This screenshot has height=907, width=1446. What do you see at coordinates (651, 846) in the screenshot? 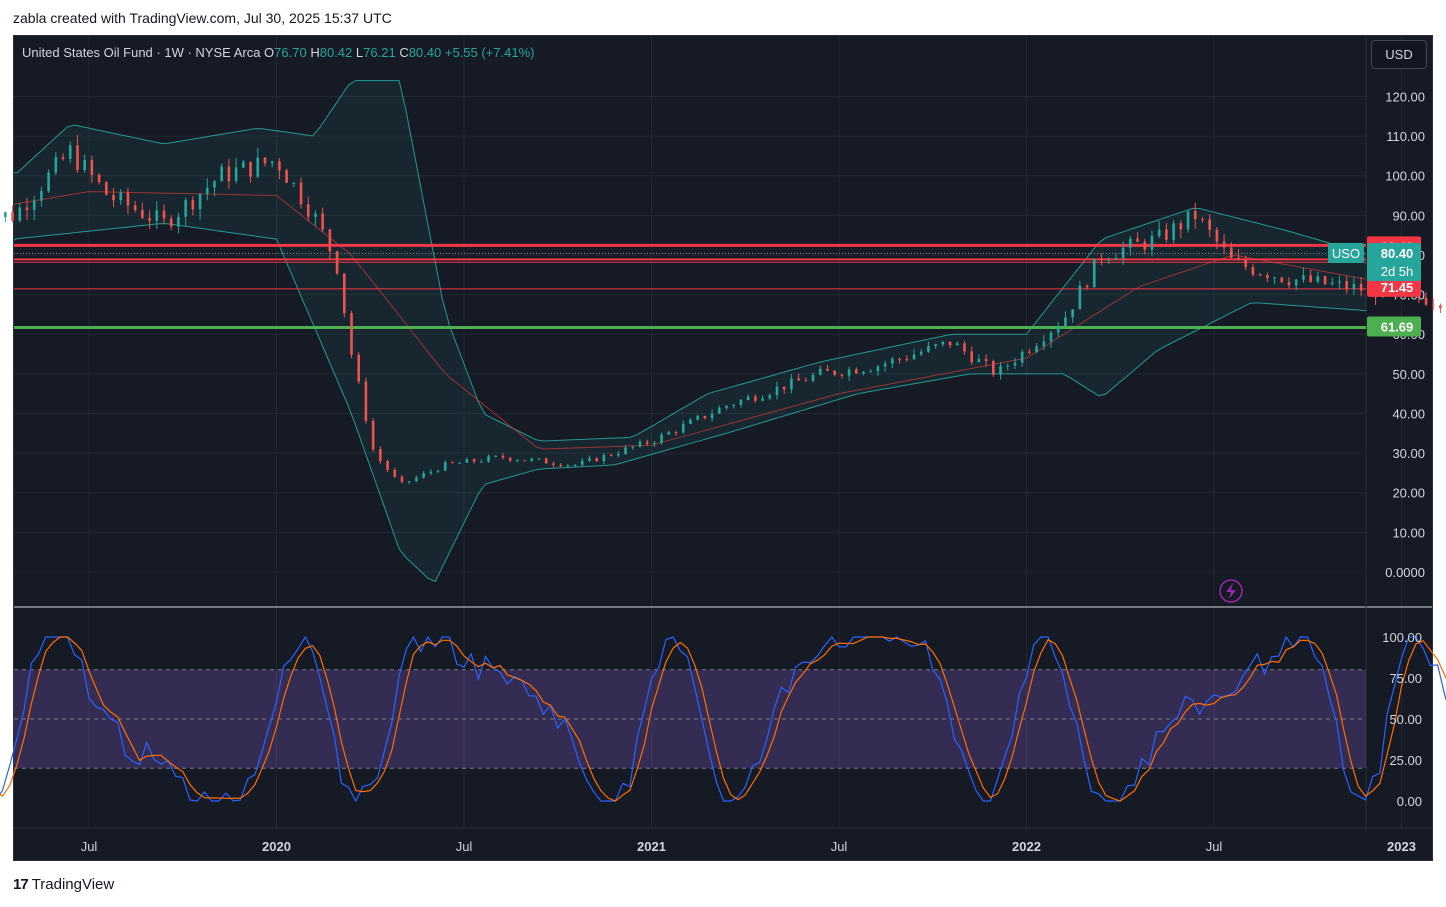
I see `time-tick-label: 2021` at bounding box center [651, 846].